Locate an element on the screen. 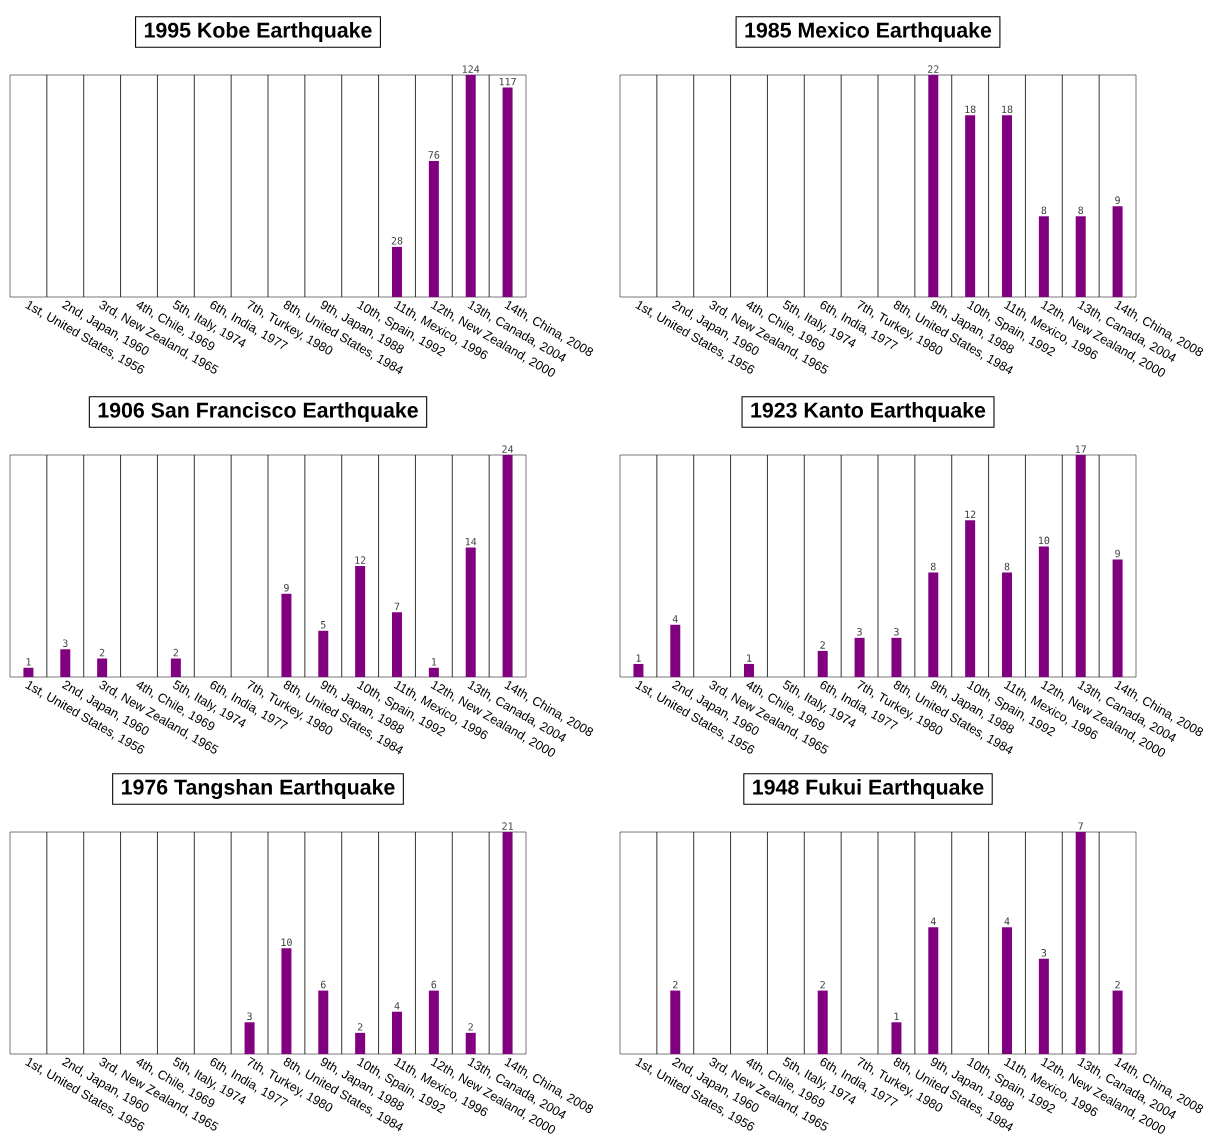  data-label: 22 is located at coordinates (933, 69).